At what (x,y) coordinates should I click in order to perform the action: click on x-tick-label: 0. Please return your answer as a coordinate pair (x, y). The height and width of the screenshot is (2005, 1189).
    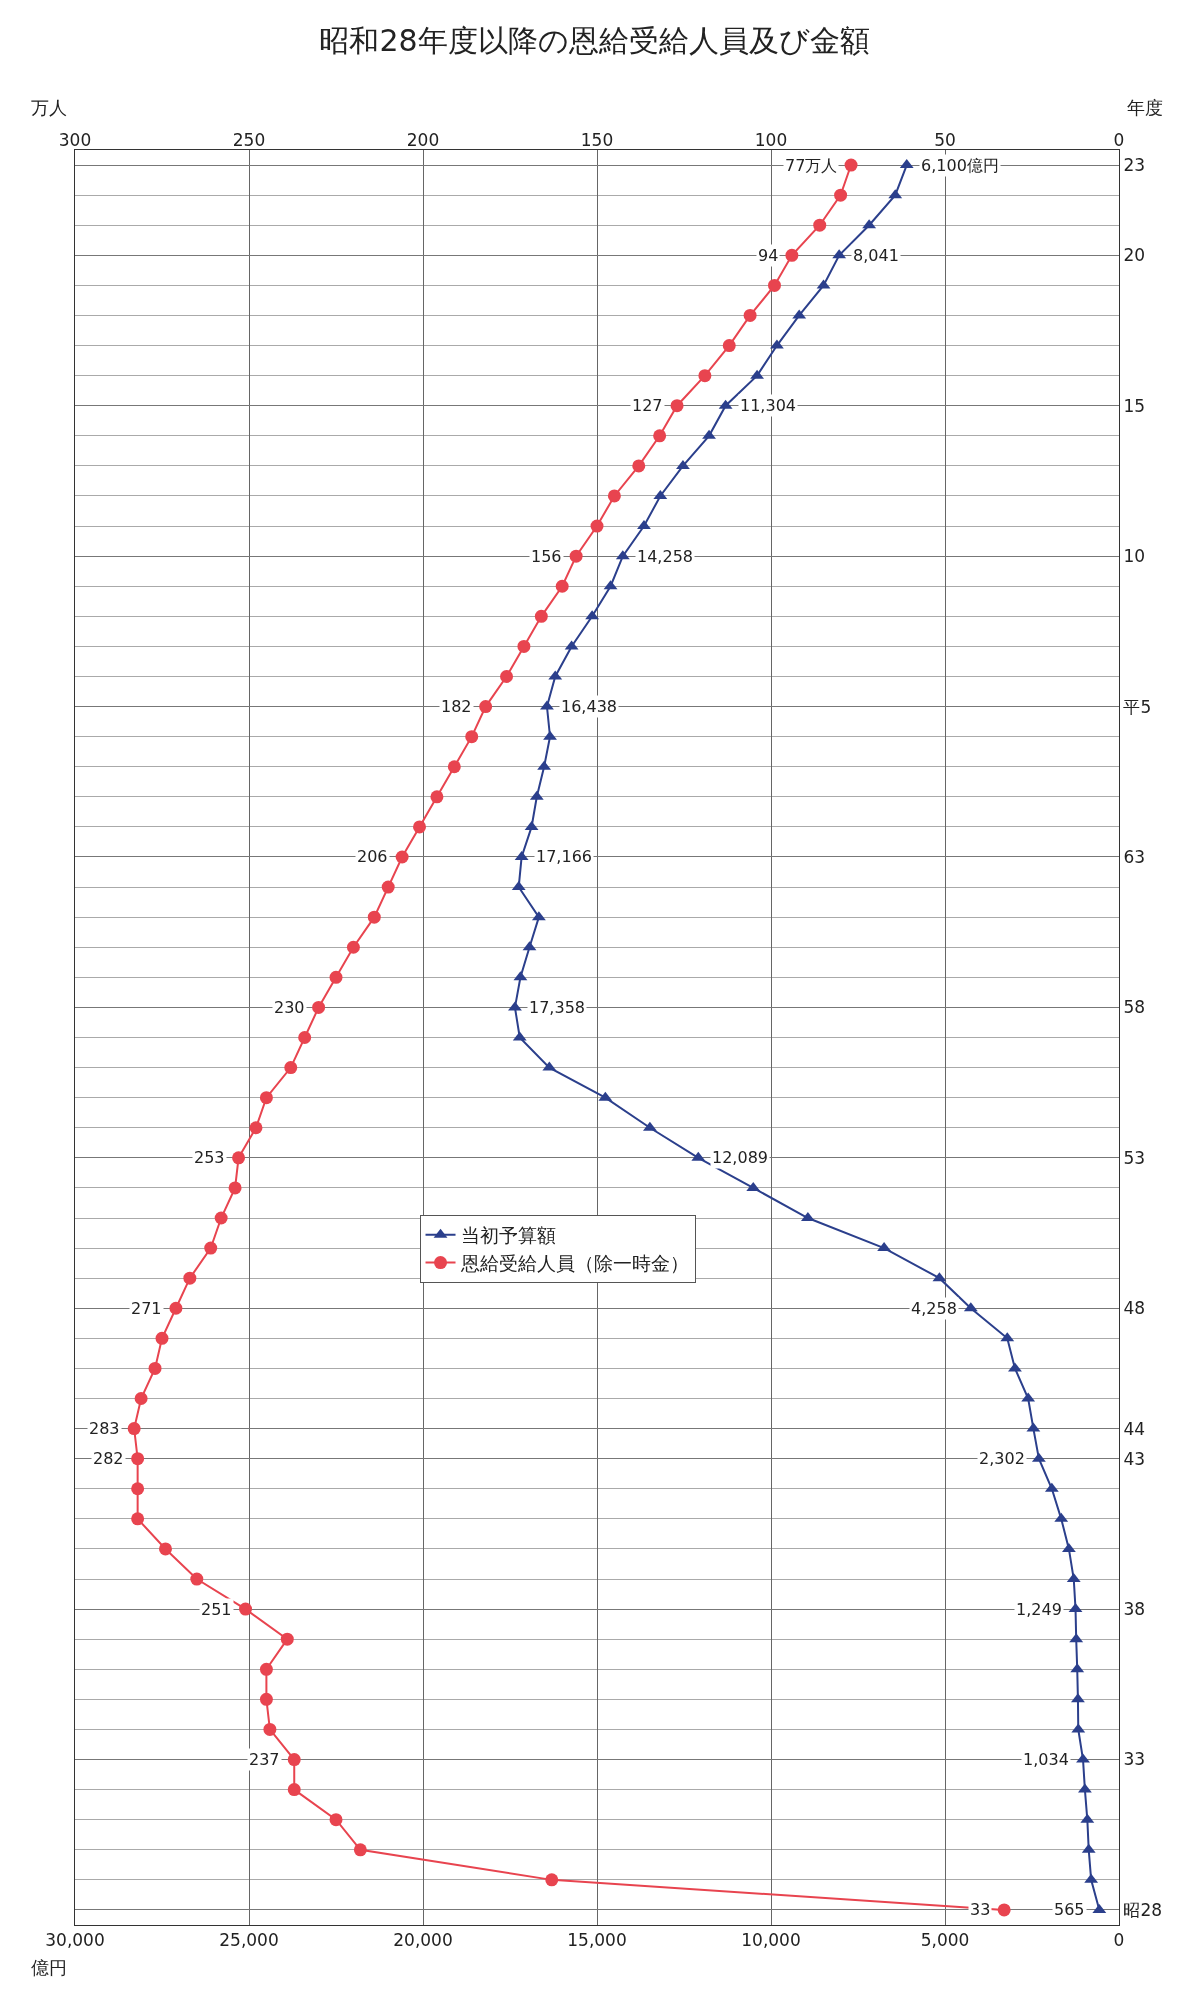
    Looking at the image, I should click on (1119, 1940).